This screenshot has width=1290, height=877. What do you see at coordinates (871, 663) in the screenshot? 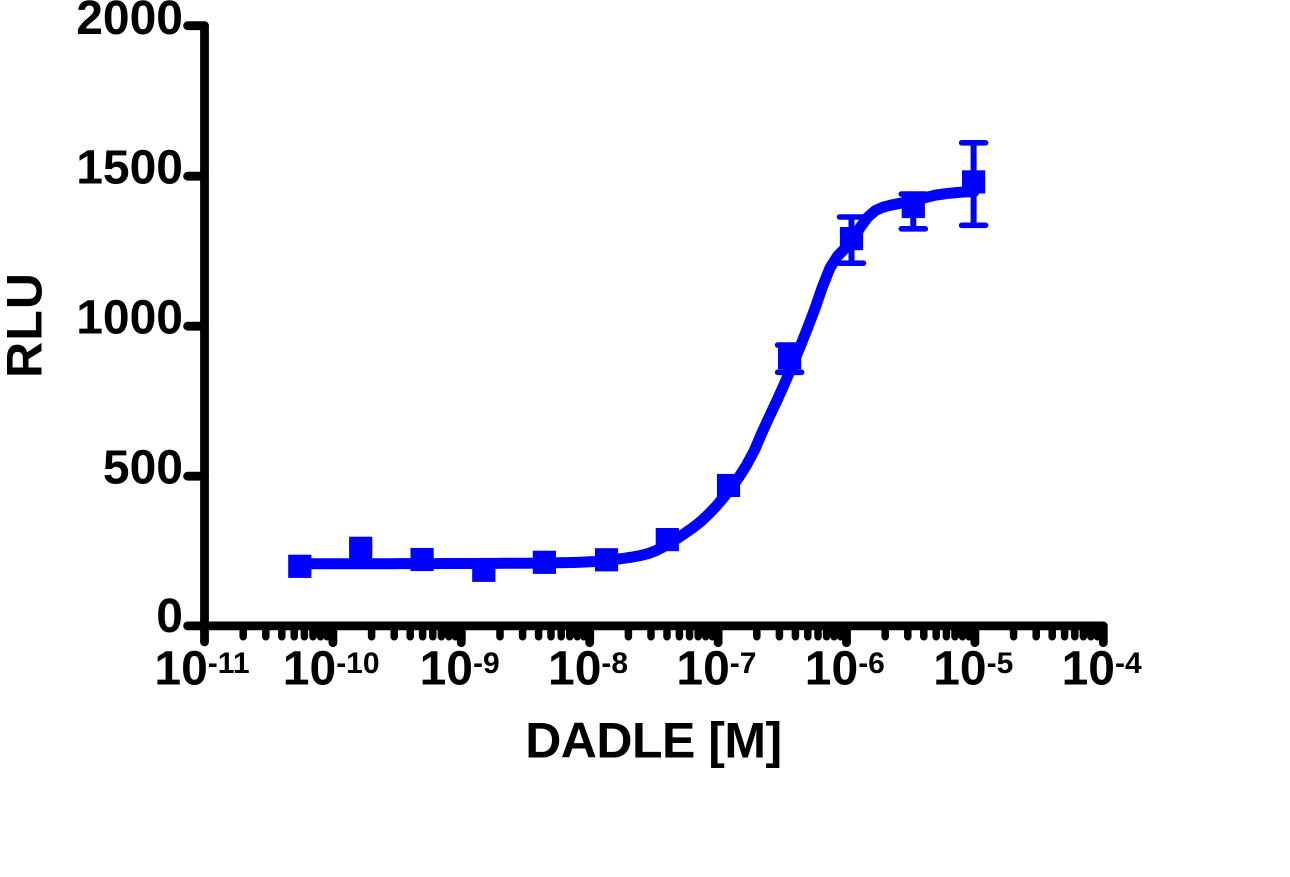
I see `svg-text: -6` at bounding box center [871, 663].